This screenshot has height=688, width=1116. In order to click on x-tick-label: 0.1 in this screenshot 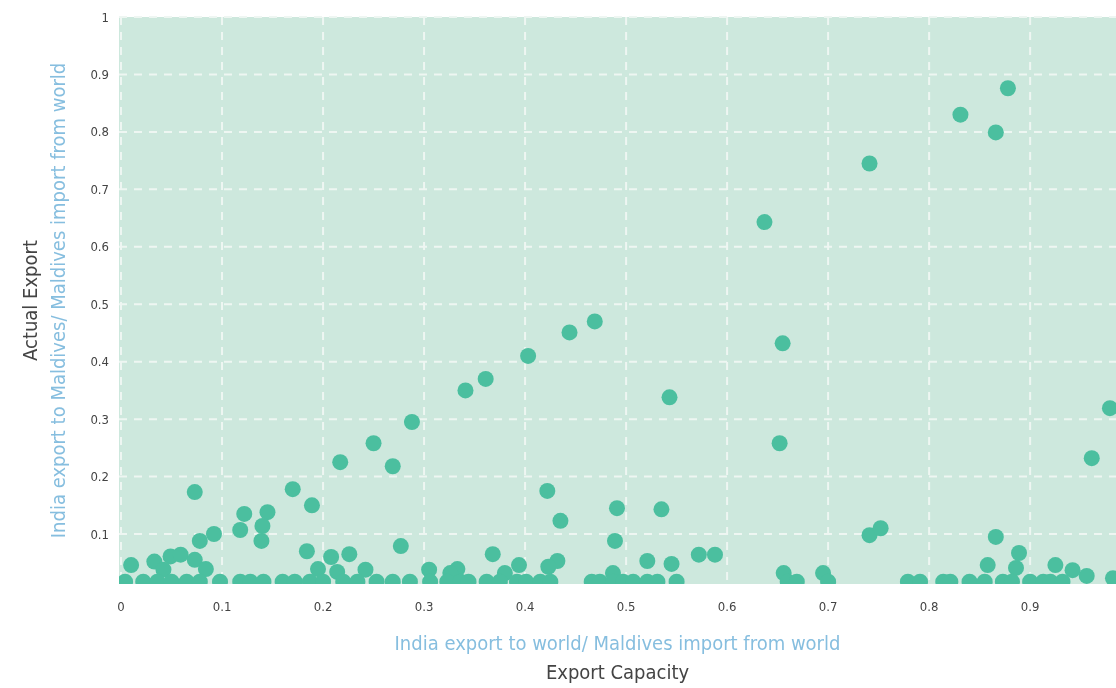, I will do `click(222, 606)`.